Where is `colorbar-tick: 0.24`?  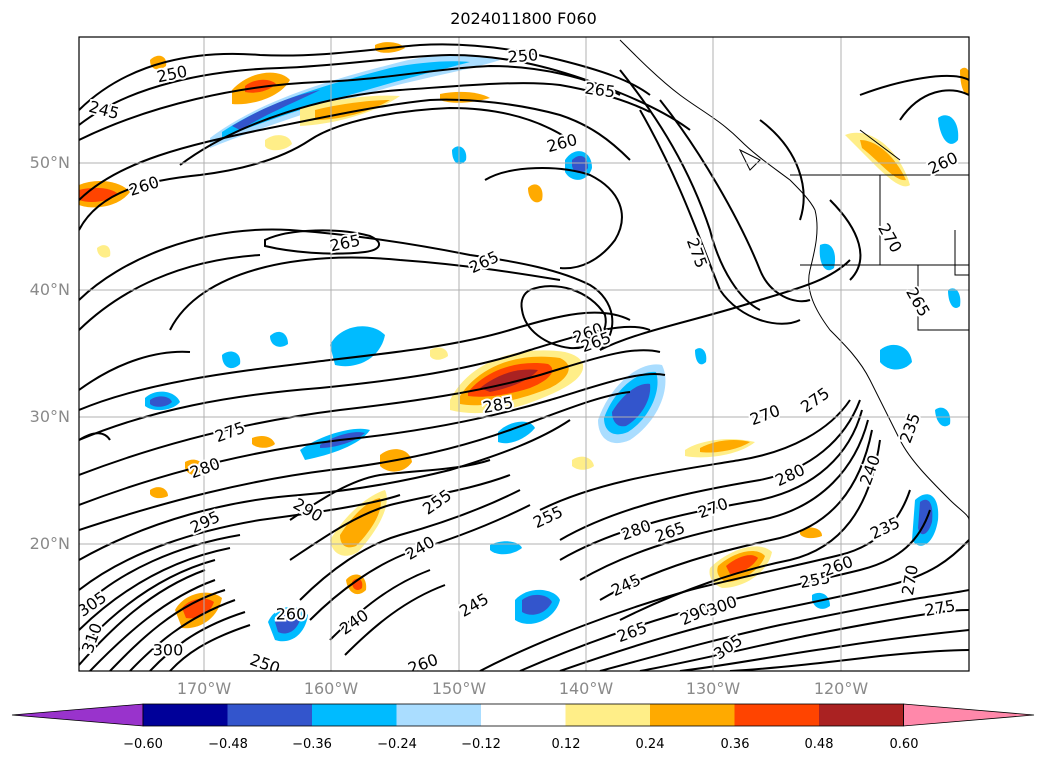 colorbar-tick: 0.24 is located at coordinates (650, 744).